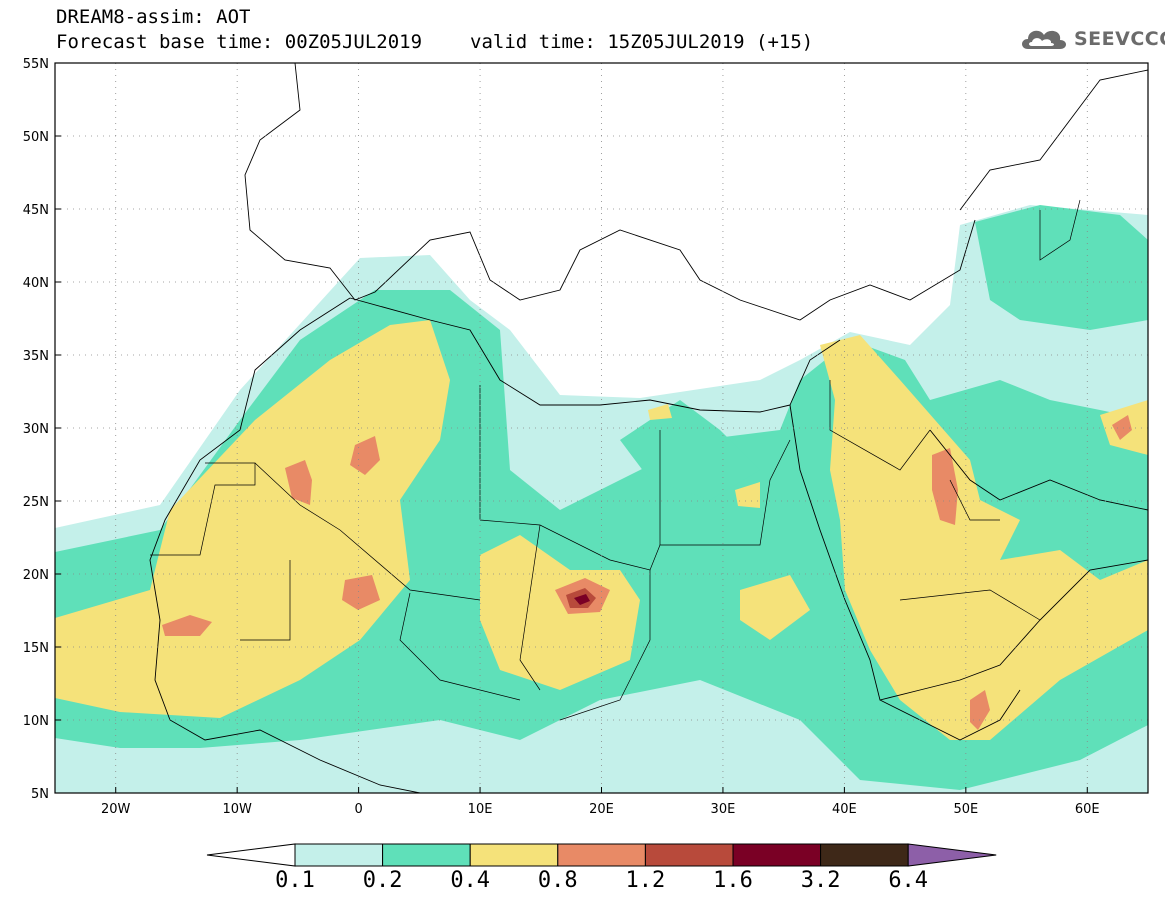 Image resolution: width=1165 pixels, height=905 pixels. What do you see at coordinates (36, 648) in the screenshot?
I see `lat-tick-label: 15N` at bounding box center [36, 648].